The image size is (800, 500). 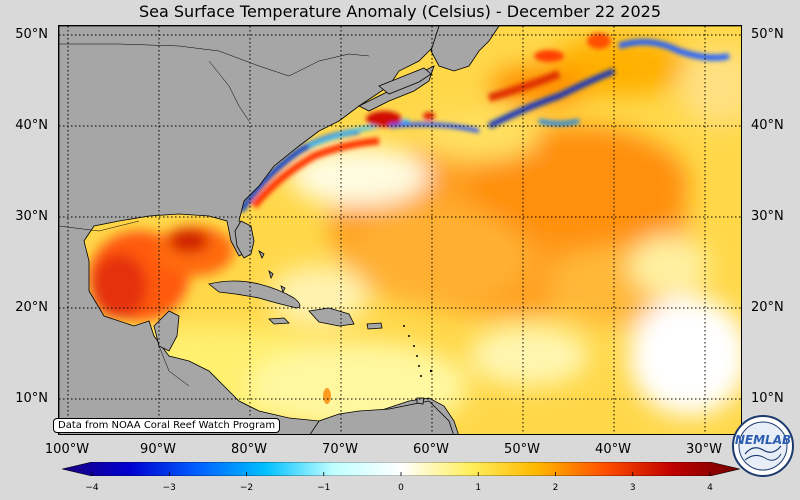 What do you see at coordinates (478, 488) in the screenshot?
I see `colorbar-tick-label: 1` at bounding box center [478, 488].